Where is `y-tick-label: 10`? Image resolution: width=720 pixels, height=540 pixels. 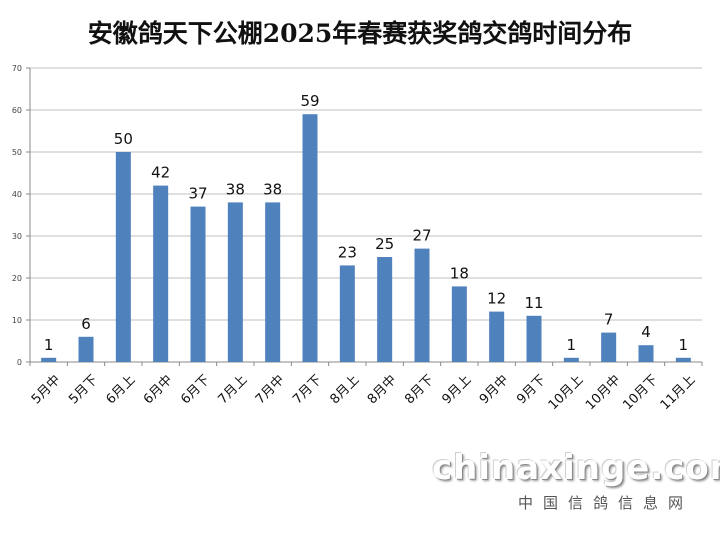 y-tick-label: 10 is located at coordinates (17, 320).